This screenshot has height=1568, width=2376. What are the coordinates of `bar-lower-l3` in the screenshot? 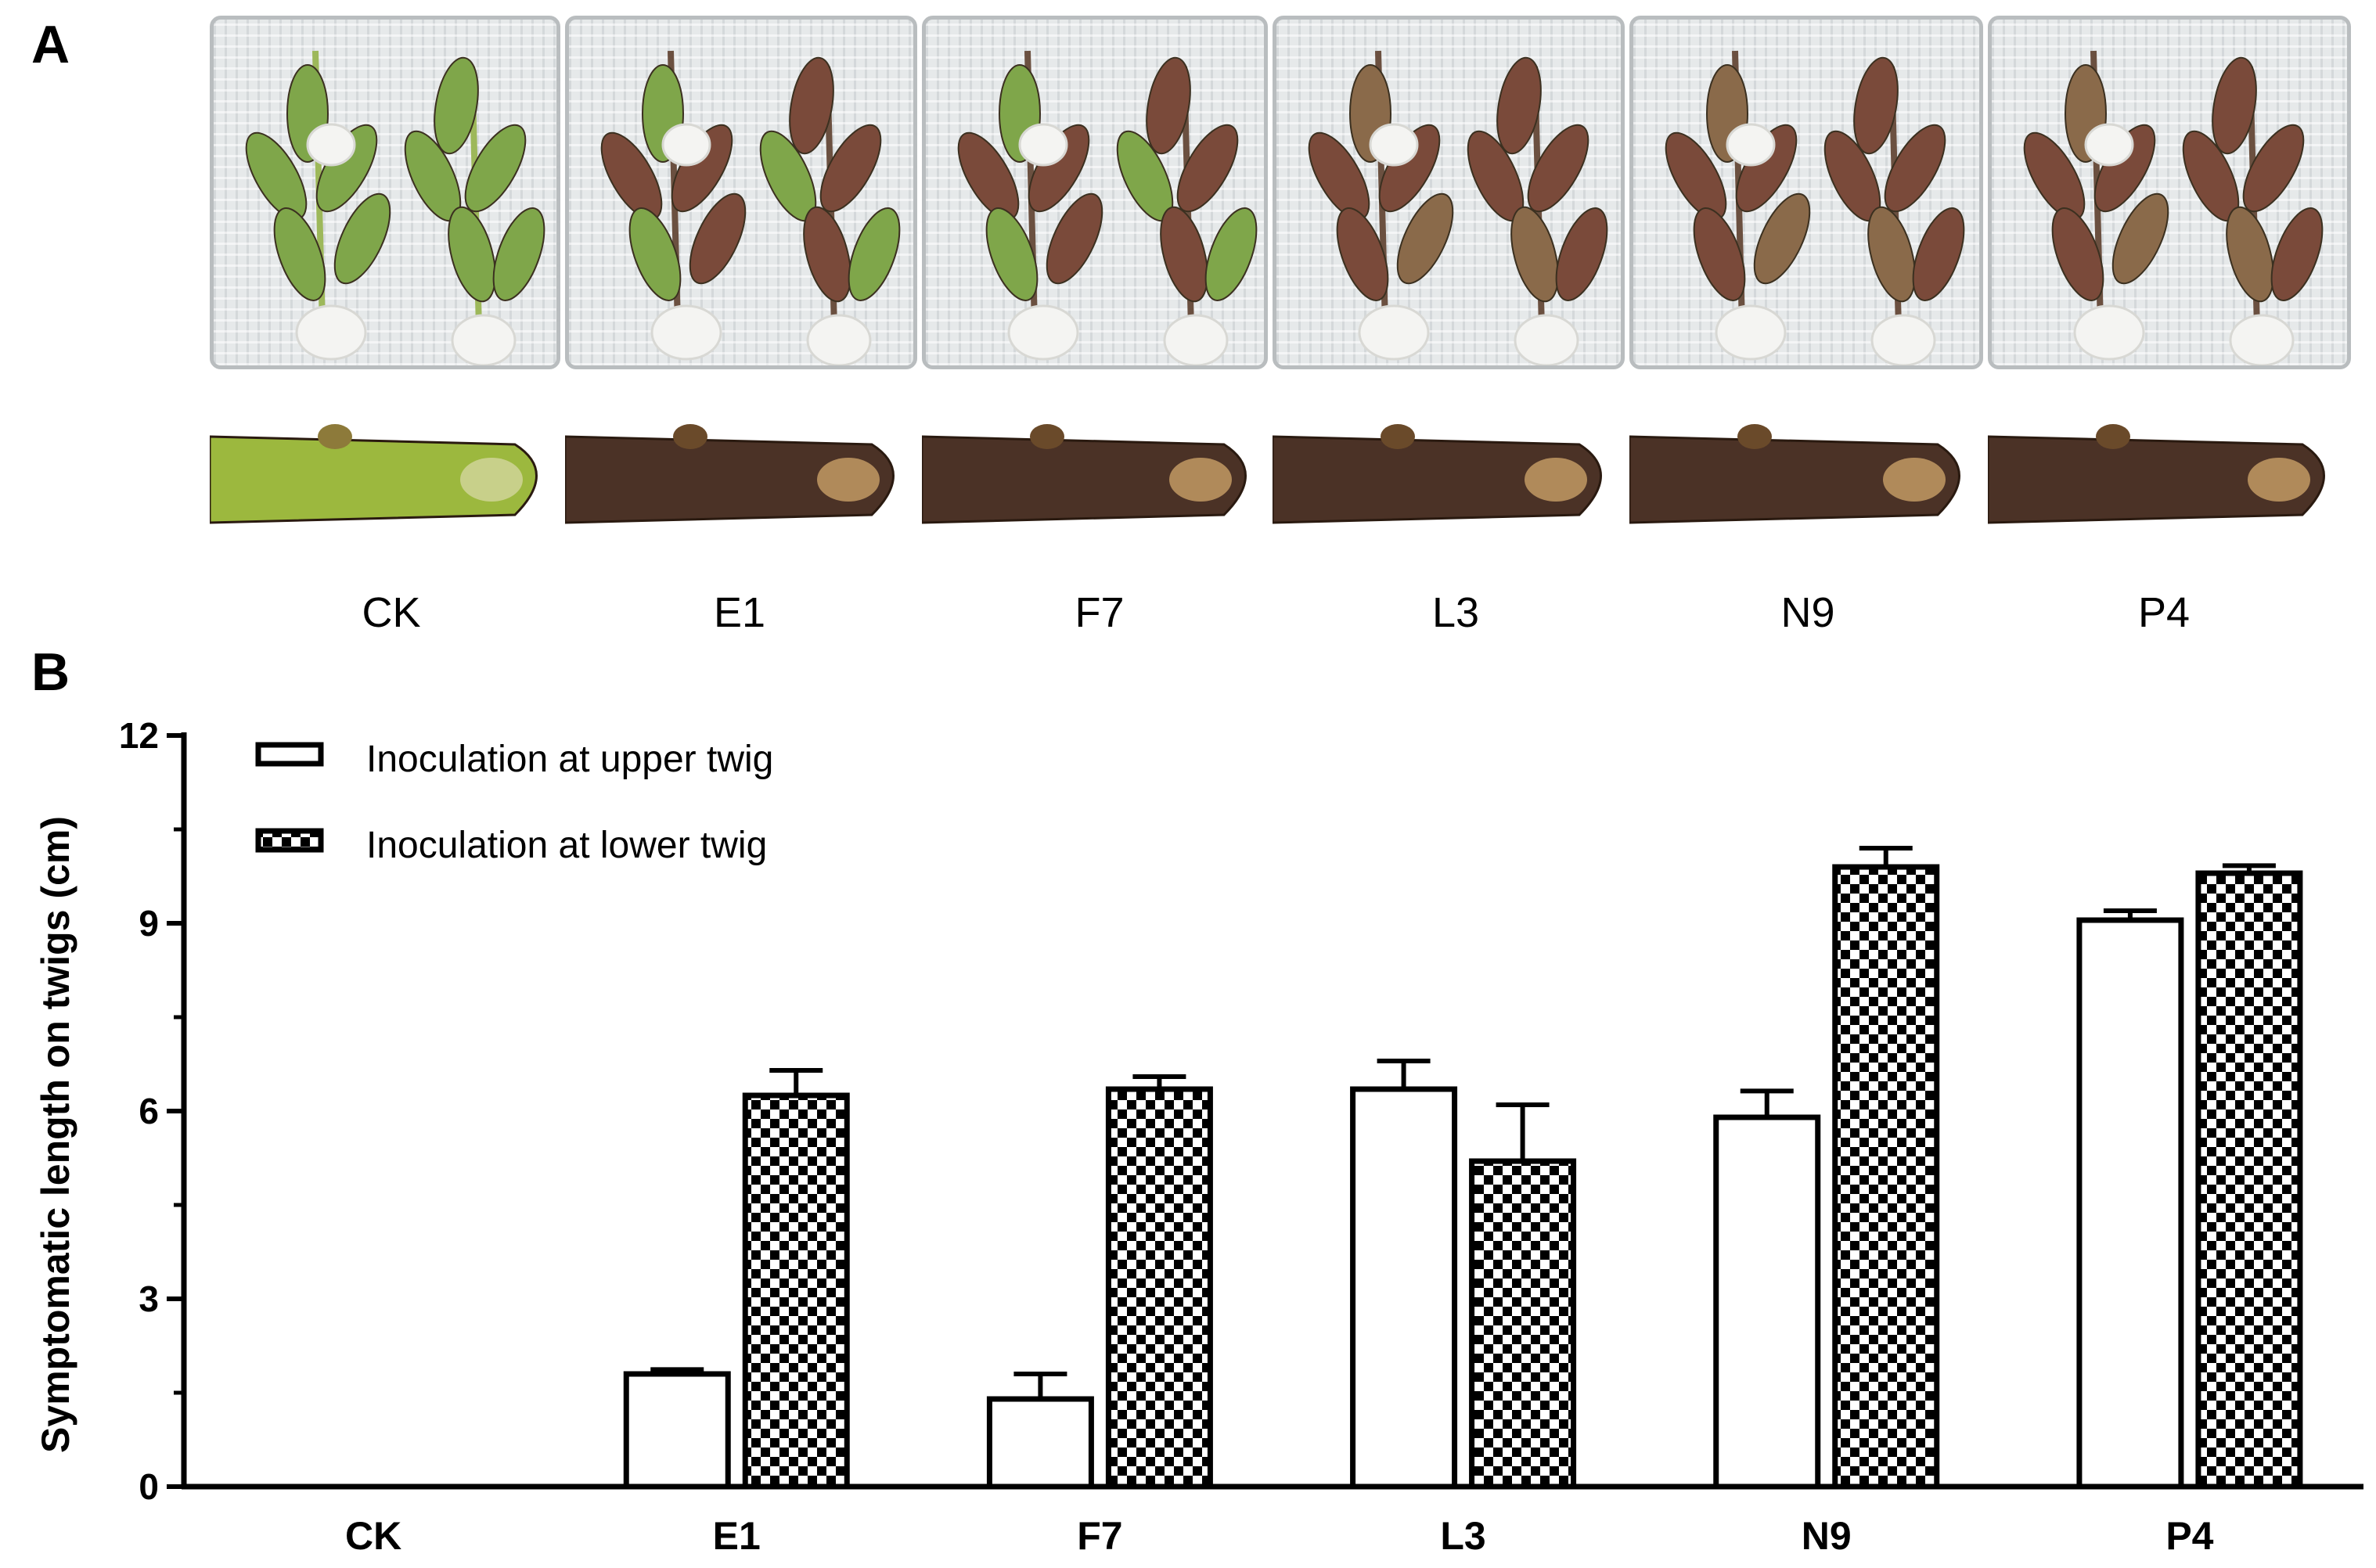 It's located at (1523, 1324).